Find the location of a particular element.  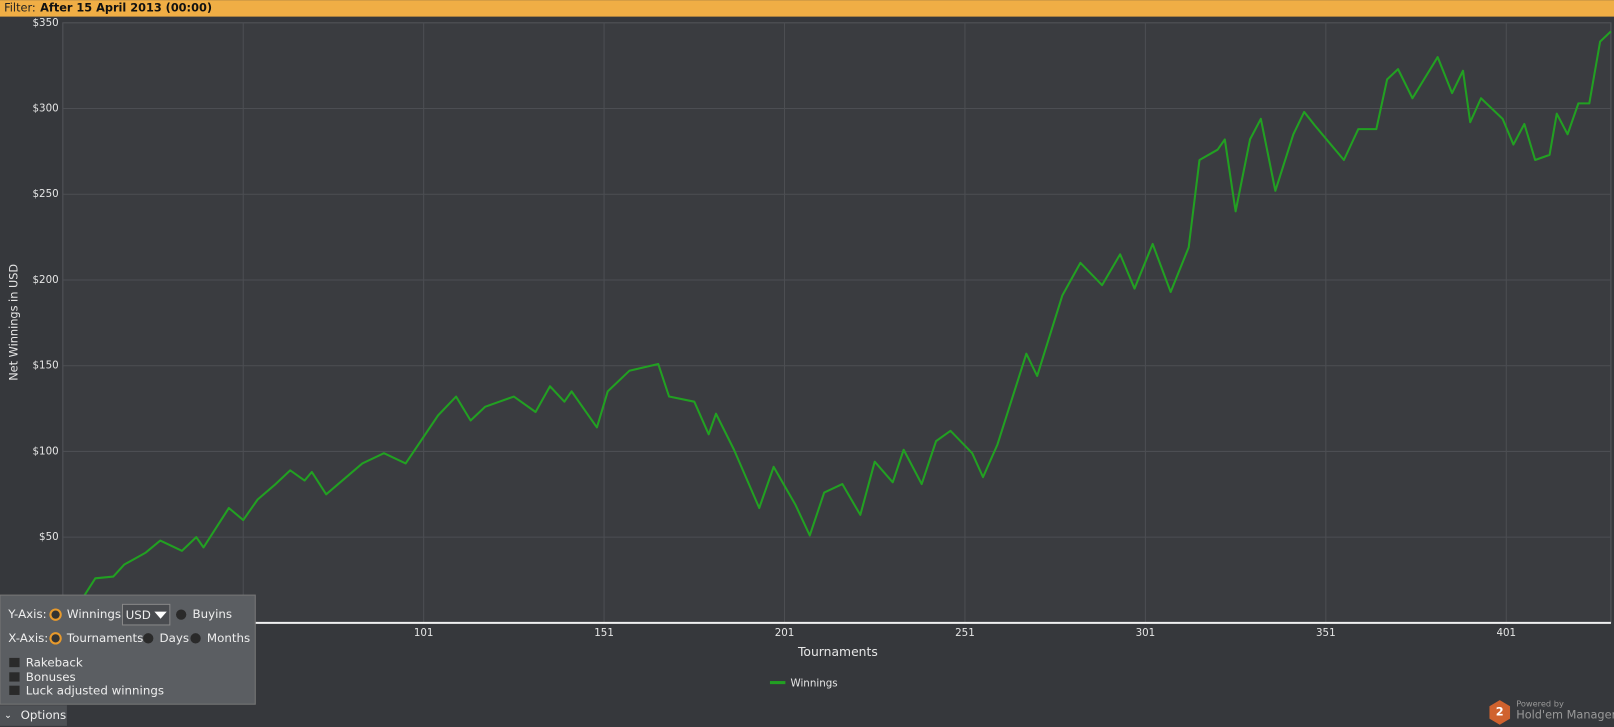

filter-bar is located at coordinates (807, 8).